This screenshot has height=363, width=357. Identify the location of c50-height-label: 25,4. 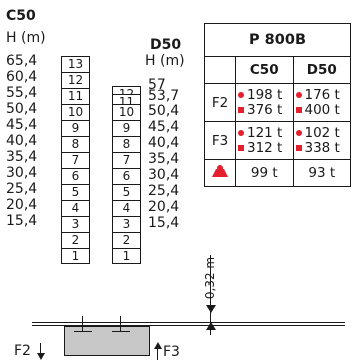
(22, 189).